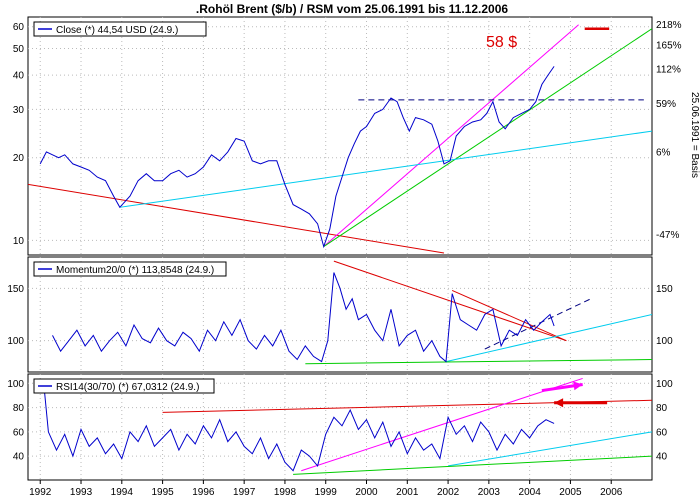  I want to click on legend-momentum: Momentum20/0 (*) 113,8548 (24.9.), so click(130, 269).